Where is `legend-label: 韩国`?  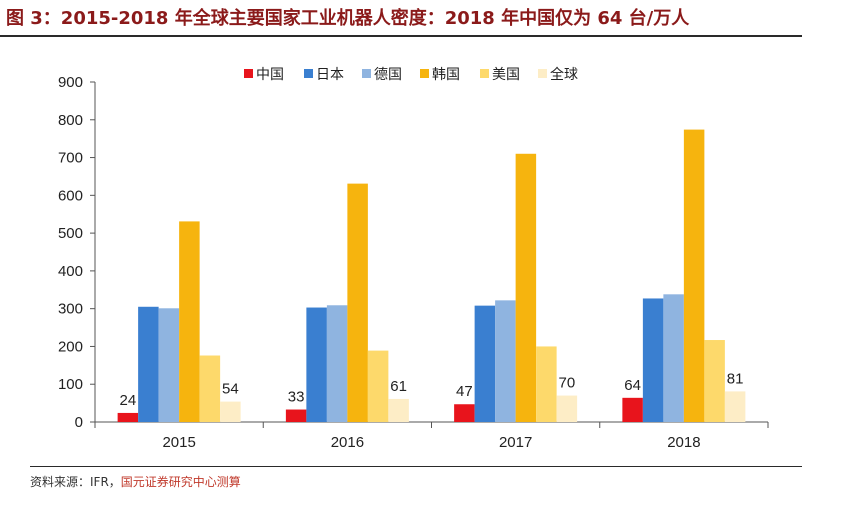
legend-label: 韩国 is located at coordinates (446, 75).